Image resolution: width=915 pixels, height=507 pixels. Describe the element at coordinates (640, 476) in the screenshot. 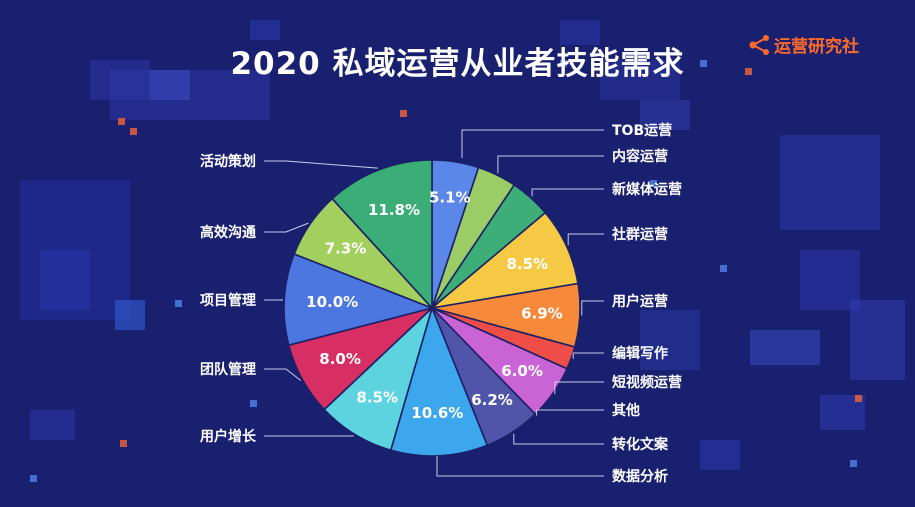

I see `legend-label-09: 数据分析` at that location.